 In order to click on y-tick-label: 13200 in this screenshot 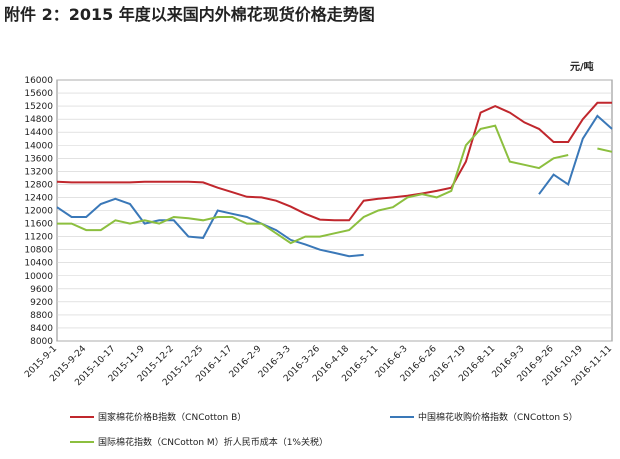, I will do `click(38, 172)`.